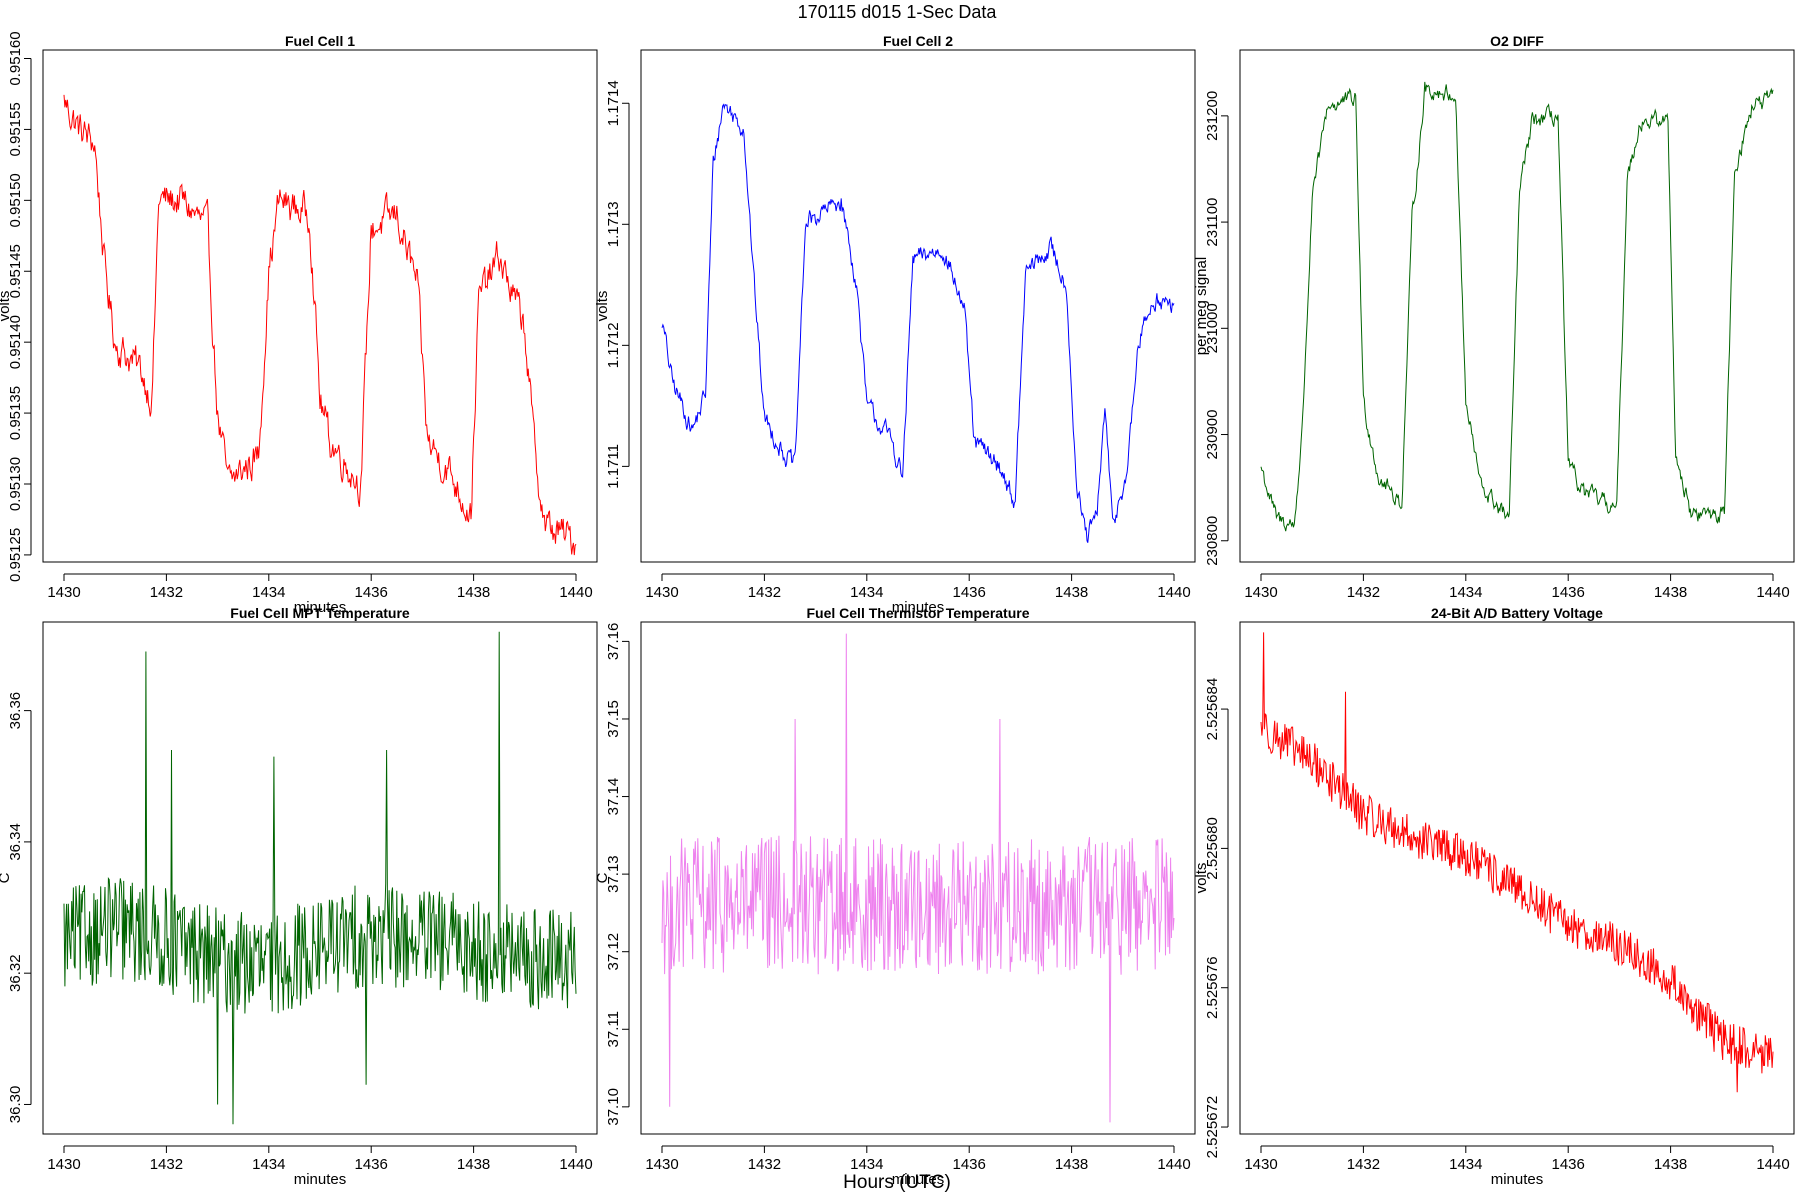  Describe the element at coordinates (1212, 848) in the screenshot. I see `y-tick-label: 2.525680` at that location.